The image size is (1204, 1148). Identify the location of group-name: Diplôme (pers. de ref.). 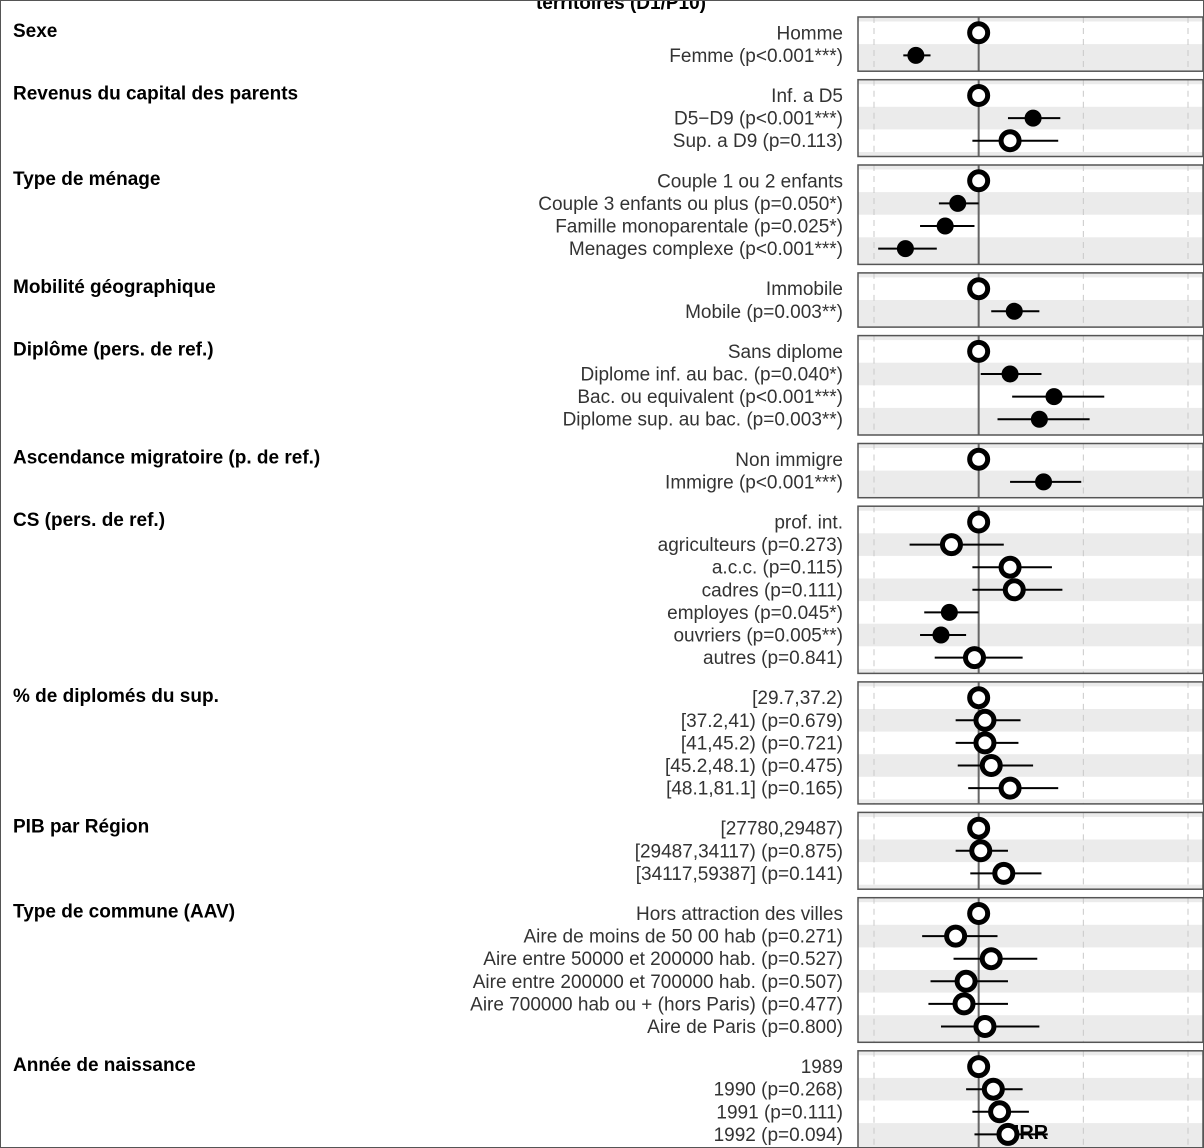
(113, 350).